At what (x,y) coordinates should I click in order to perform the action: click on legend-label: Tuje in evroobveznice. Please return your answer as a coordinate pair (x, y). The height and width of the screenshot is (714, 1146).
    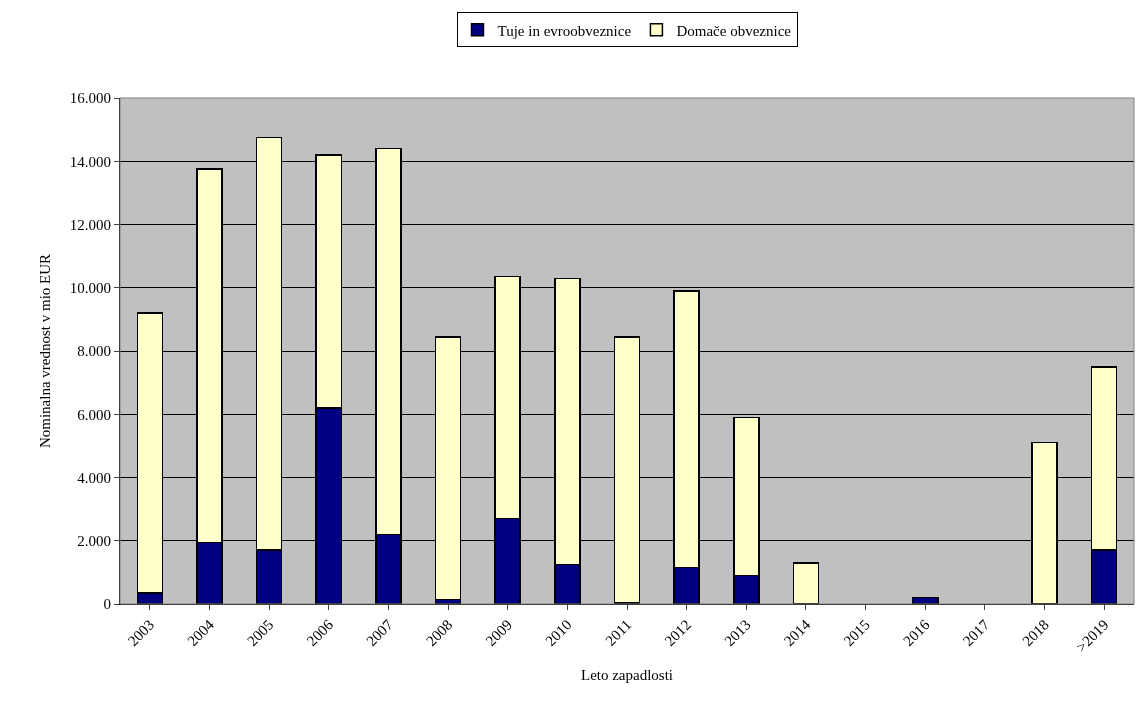
    Looking at the image, I should click on (564, 30).